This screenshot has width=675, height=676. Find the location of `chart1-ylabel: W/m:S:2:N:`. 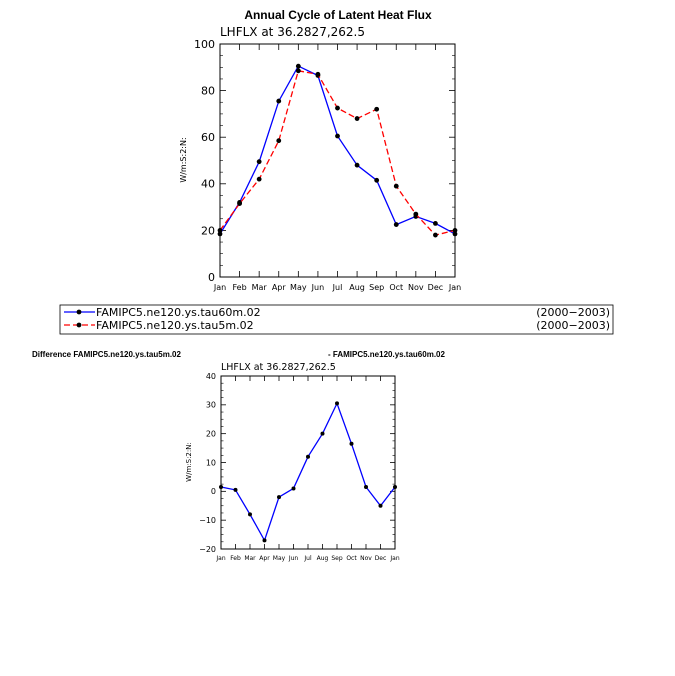

chart1-ylabel: W/m:S:2:N: is located at coordinates (183, 159).